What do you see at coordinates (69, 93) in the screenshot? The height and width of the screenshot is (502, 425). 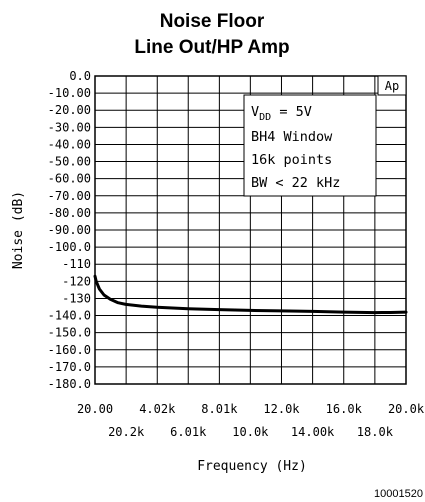 I see `y-tick-label: -10.00` at bounding box center [69, 93].